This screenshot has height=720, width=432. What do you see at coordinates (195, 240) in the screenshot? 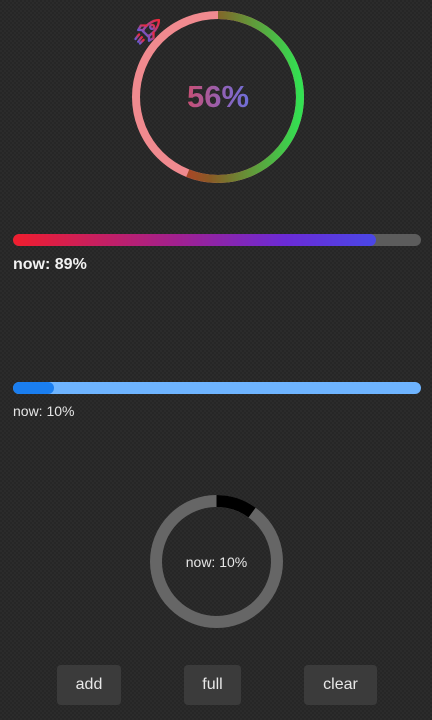
I see `gradient-progress-fill` at bounding box center [195, 240].